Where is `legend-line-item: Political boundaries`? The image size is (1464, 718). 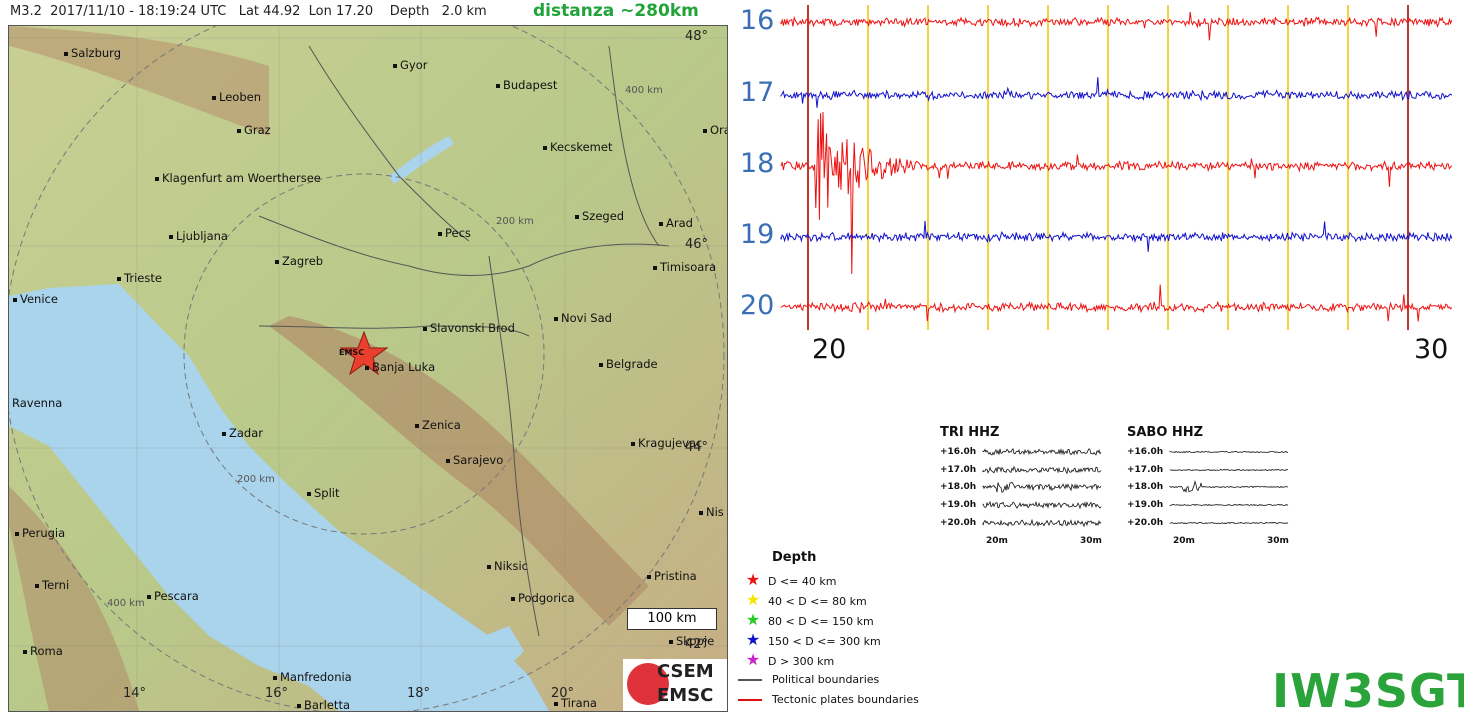
legend-line-item: Political boundaries is located at coordinates (808, 679).